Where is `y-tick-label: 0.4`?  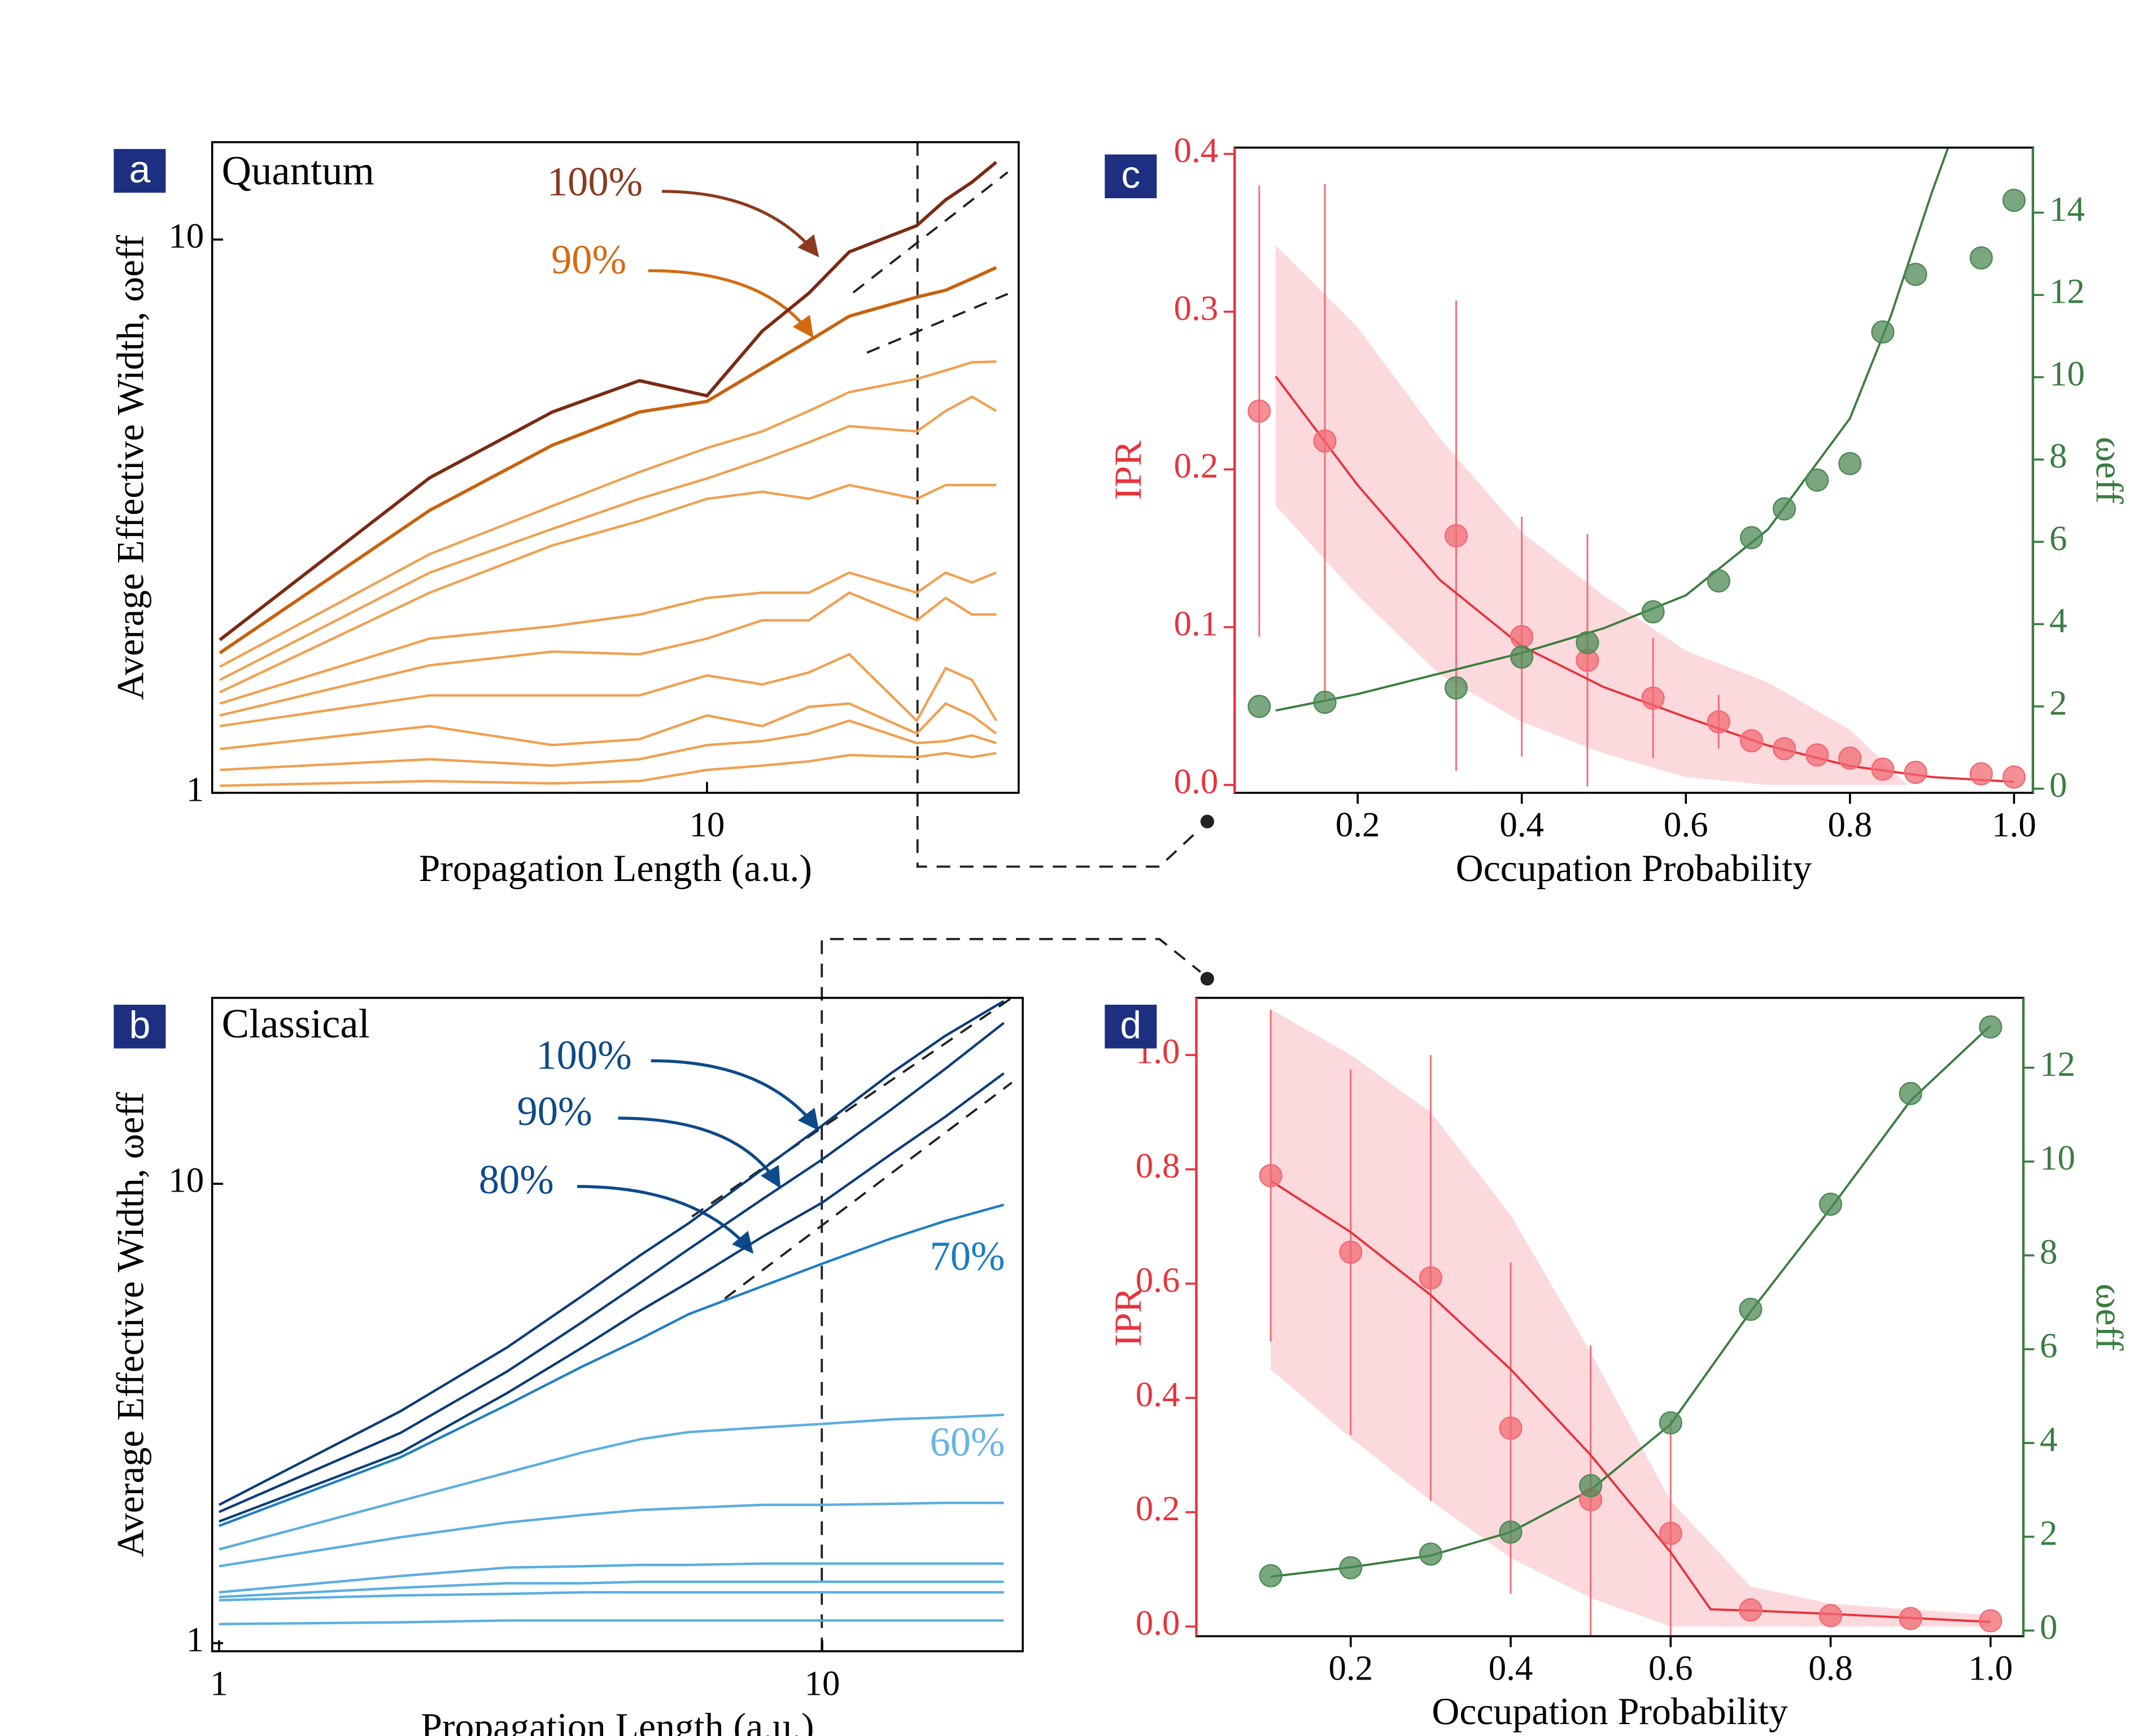 y-tick-label: 0.4 is located at coordinates (1196, 150).